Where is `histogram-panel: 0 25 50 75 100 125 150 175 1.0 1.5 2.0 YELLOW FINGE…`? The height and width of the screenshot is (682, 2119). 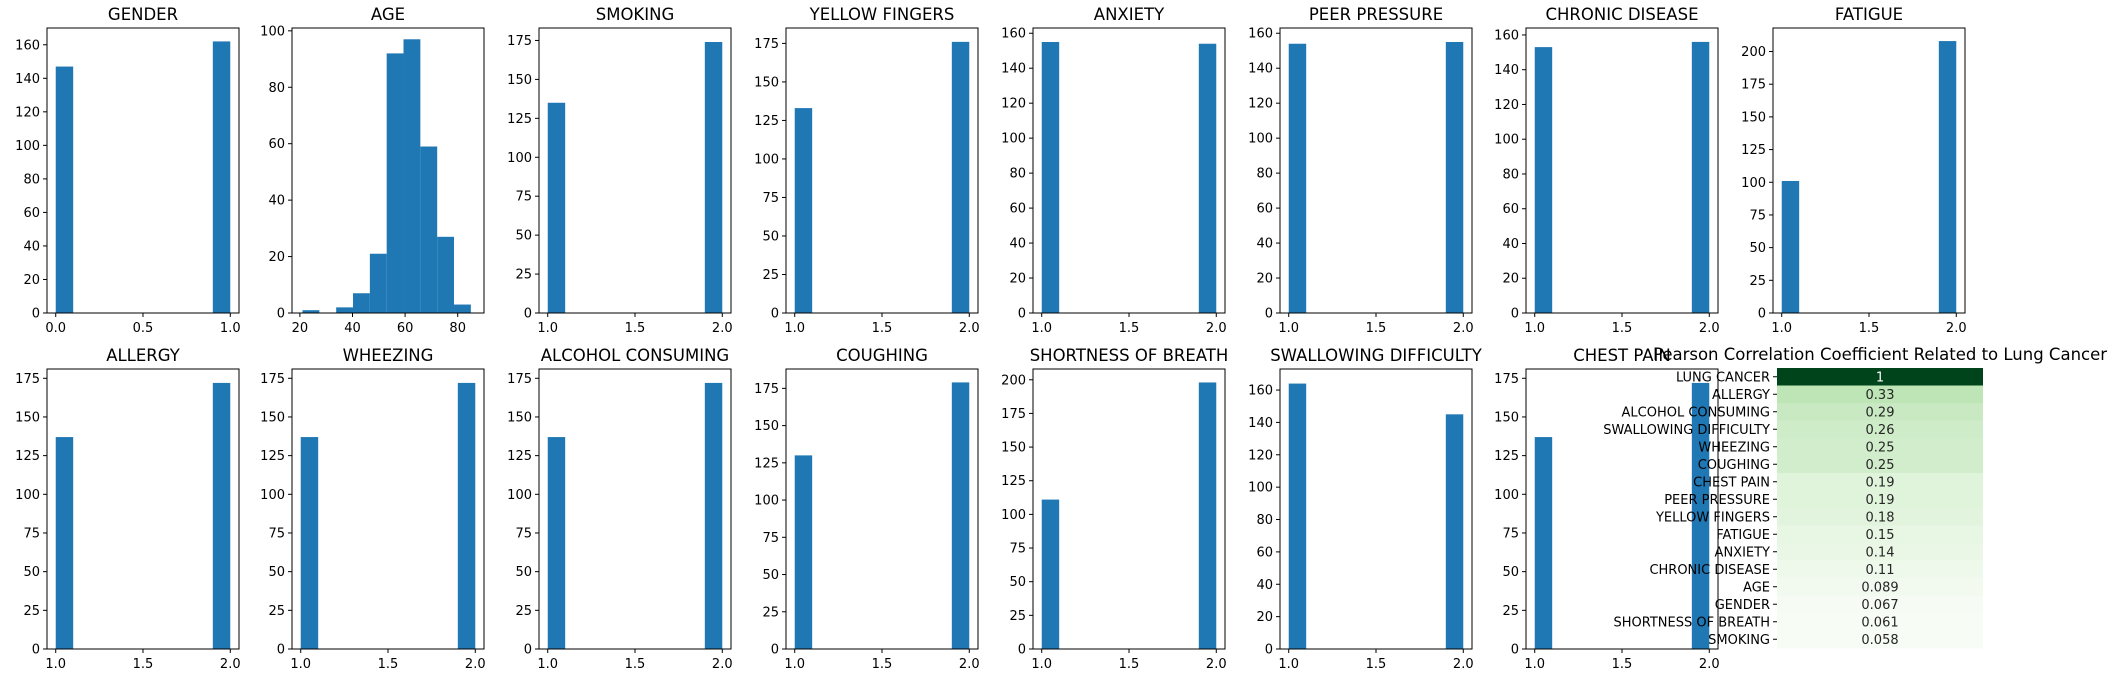
histogram-panel: 0 25 50 75 100 125 150 175 1.0 1.5 2.0 YELLOW FINGE… is located at coordinates (866, 170).